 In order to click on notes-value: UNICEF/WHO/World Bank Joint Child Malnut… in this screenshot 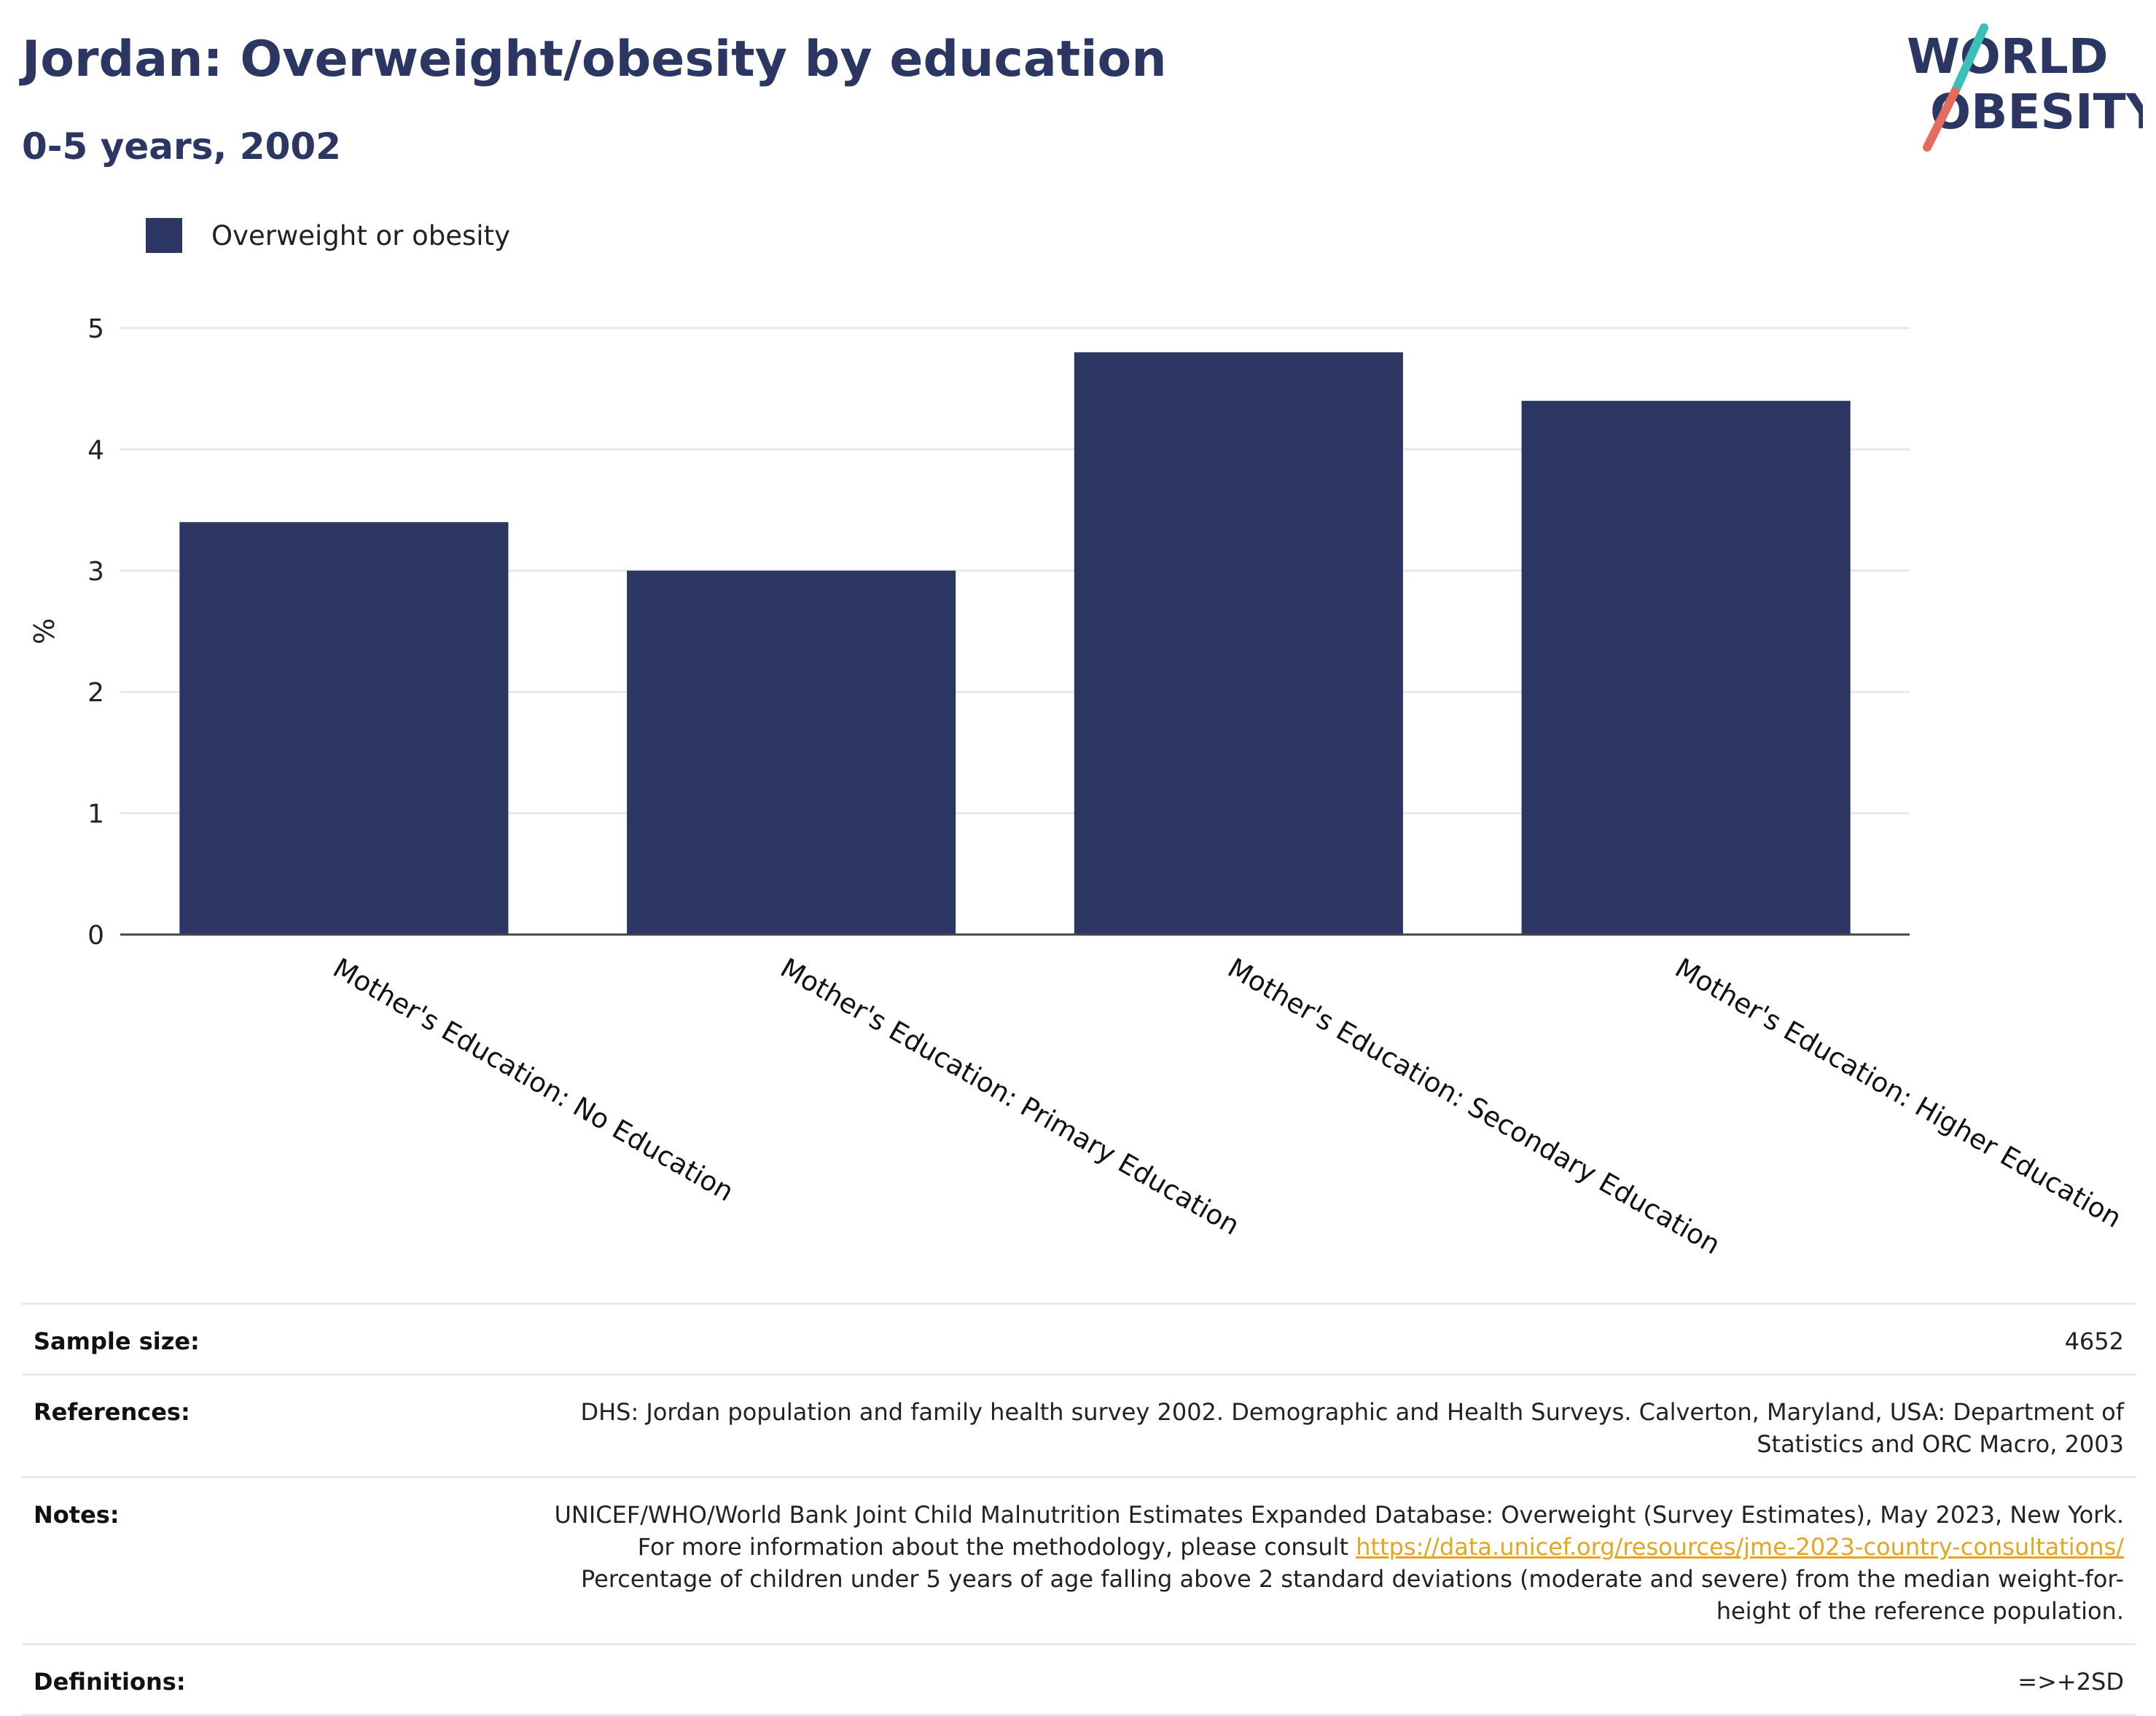, I will do `click(1330, 1563)`.